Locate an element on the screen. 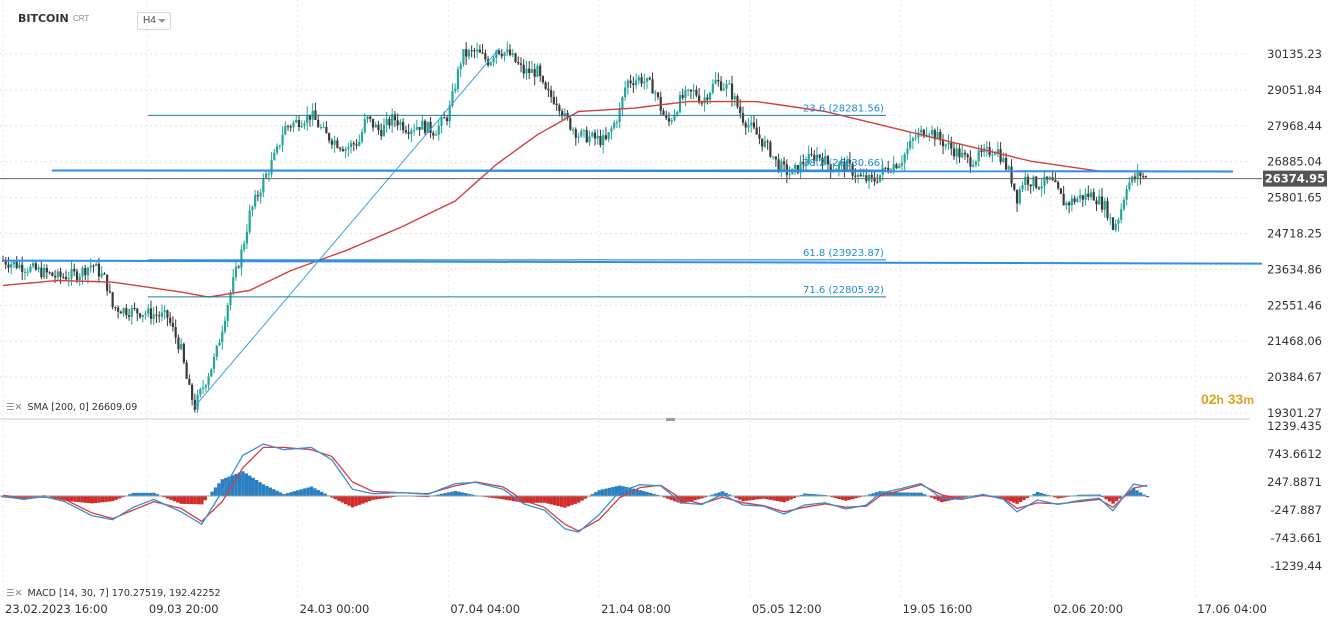 The height and width of the screenshot is (632, 1331). macd-indicator-label: ☰✕ MACD [14, 30, 7] 170.27519, 192.42252 is located at coordinates (113, 593).